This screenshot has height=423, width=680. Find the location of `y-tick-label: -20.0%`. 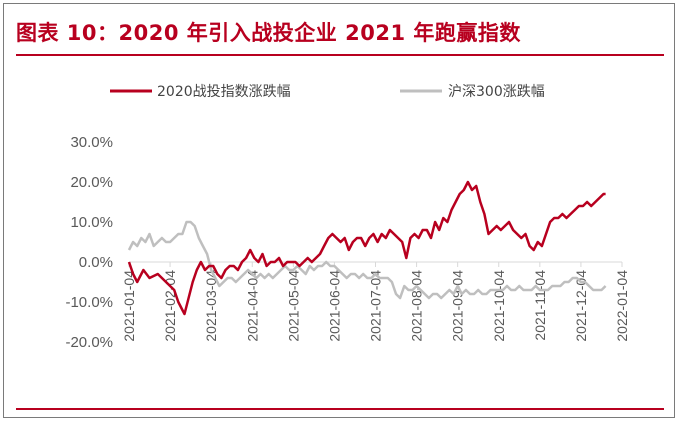

y-tick-label: -20.0% is located at coordinates (89, 342).